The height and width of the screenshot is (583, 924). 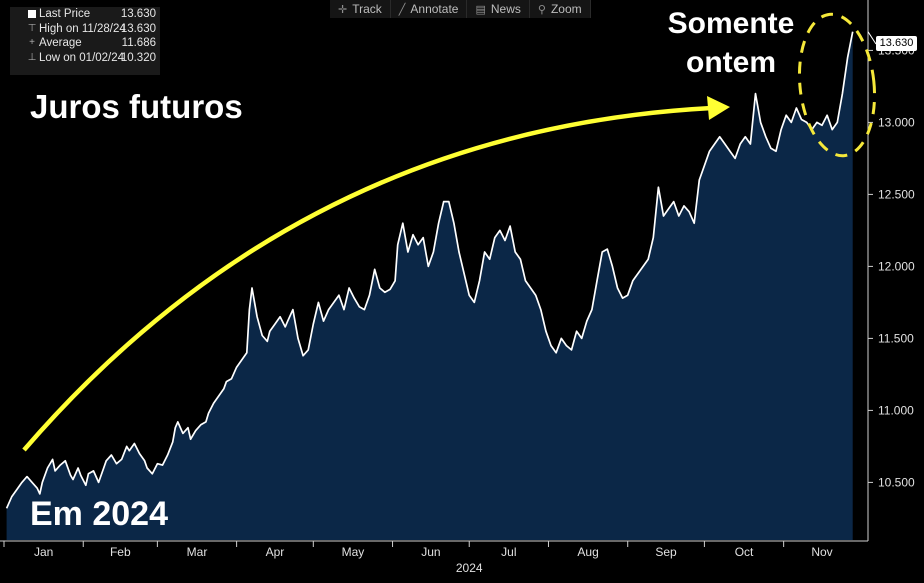 I want to click on zoom-button: ⚲ Zoom, so click(x=560, y=9).